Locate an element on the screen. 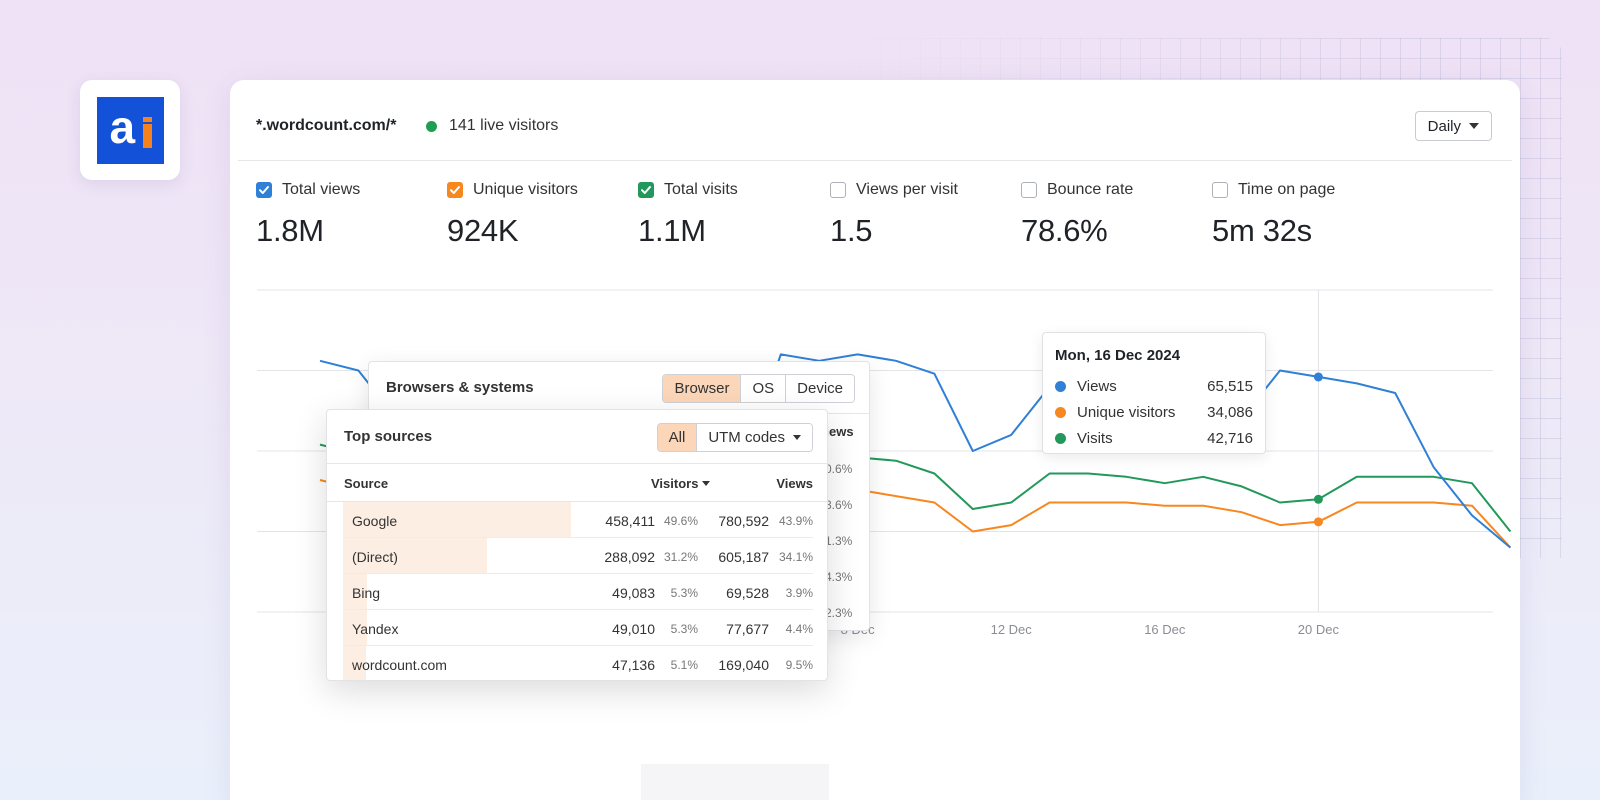 This screenshot has height=800, width=1600. views-value: 69,528 is located at coordinates (747, 593).